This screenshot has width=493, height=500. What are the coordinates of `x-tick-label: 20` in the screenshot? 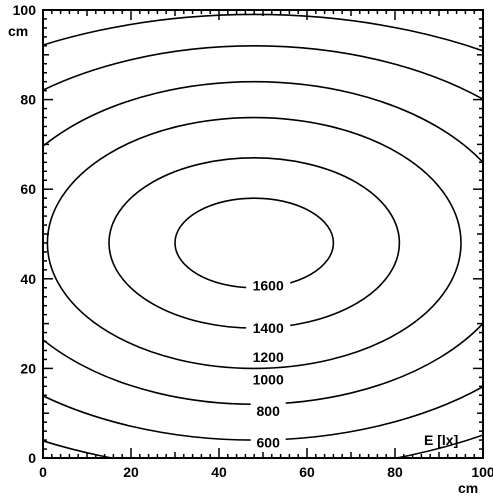 It's located at (131, 472).